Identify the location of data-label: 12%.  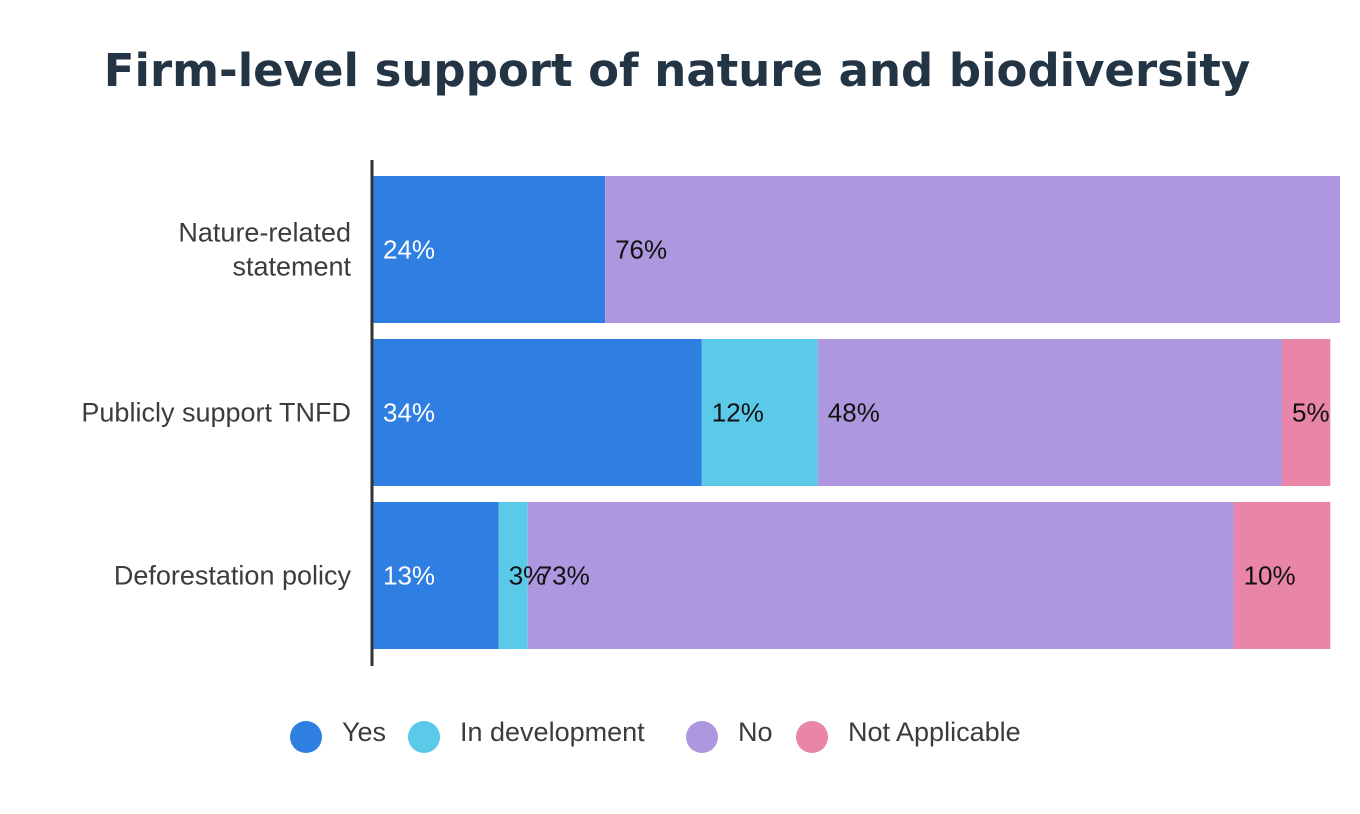
(738, 413).